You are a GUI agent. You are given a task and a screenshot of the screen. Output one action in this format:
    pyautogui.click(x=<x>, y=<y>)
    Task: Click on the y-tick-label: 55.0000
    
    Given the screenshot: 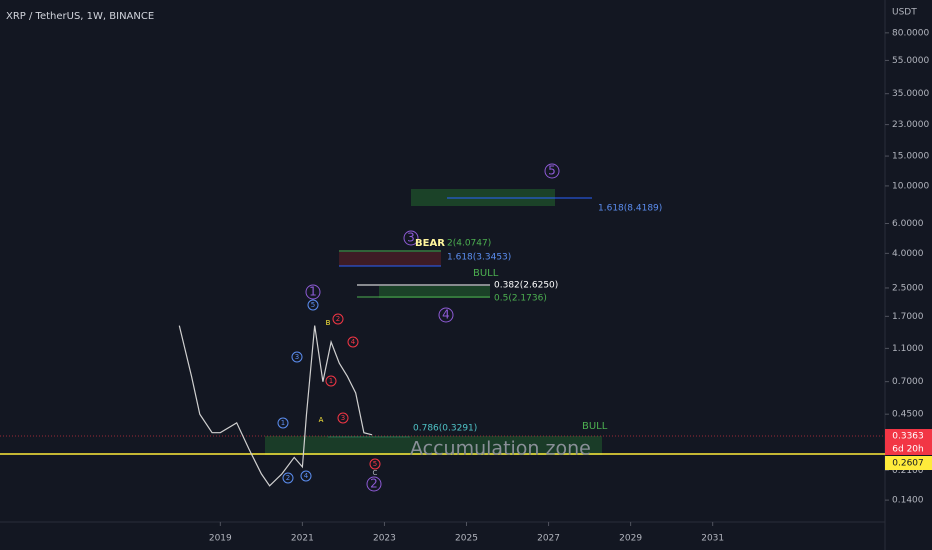 What is the action you would take?
    pyautogui.click(x=910, y=61)
    